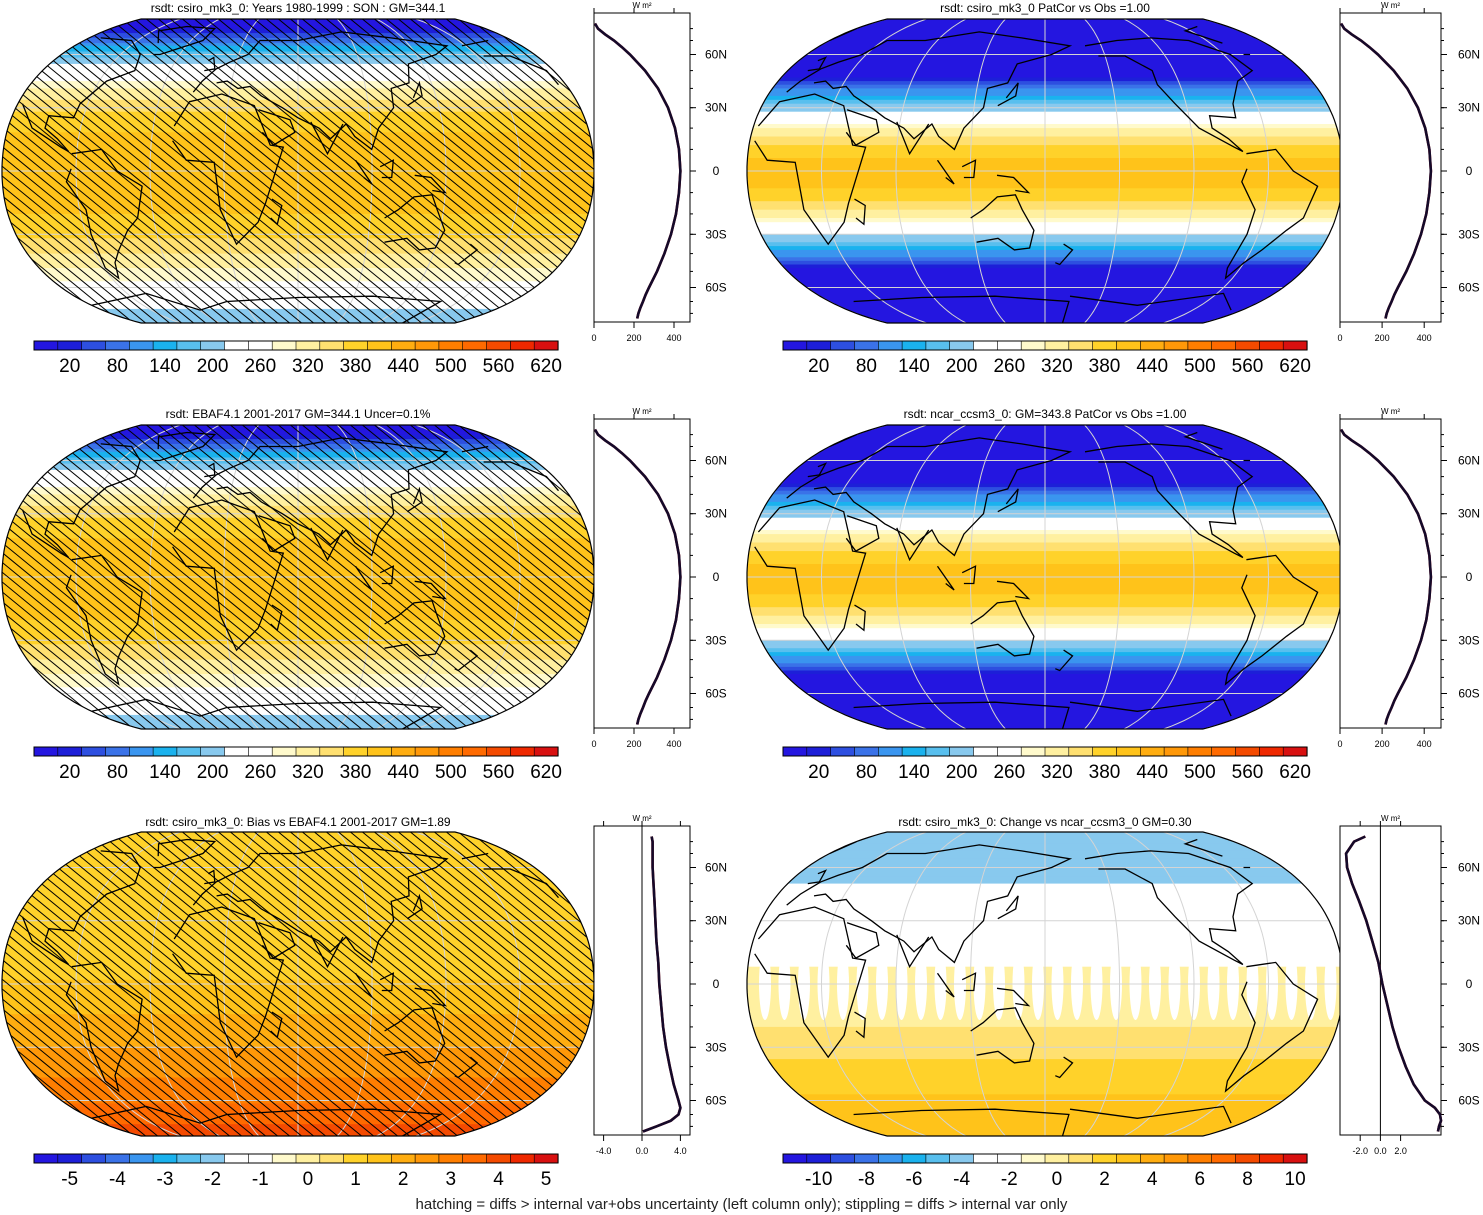 Image resolution: width=1483 pixels, height=1215 pixels. I want to click on map-border, so click(298, 984).